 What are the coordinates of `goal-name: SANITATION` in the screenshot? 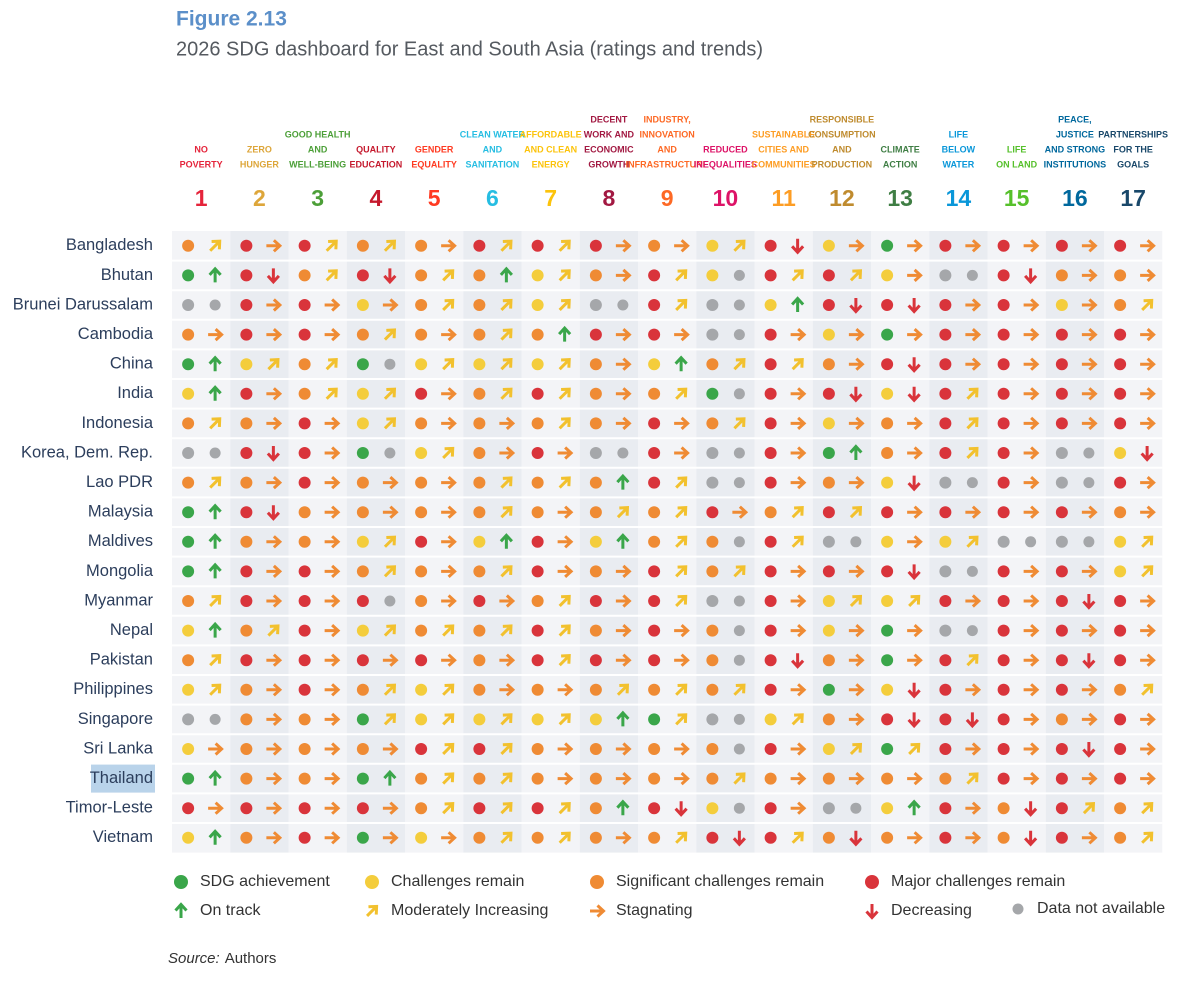 It's located at (493, 164).